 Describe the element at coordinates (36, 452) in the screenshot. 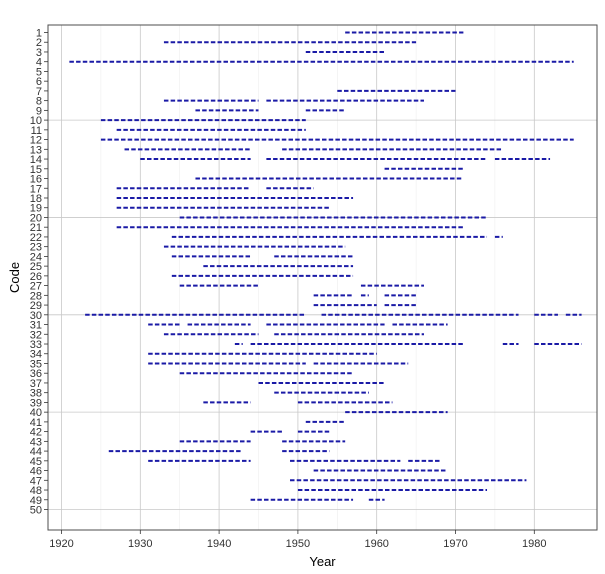

I see `y-tick-label: 44` at that location.